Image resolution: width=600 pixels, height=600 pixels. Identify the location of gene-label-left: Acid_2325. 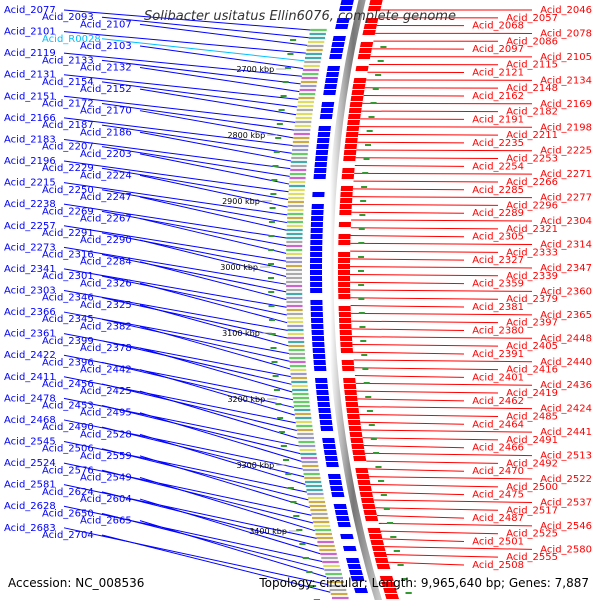
(106, 305).